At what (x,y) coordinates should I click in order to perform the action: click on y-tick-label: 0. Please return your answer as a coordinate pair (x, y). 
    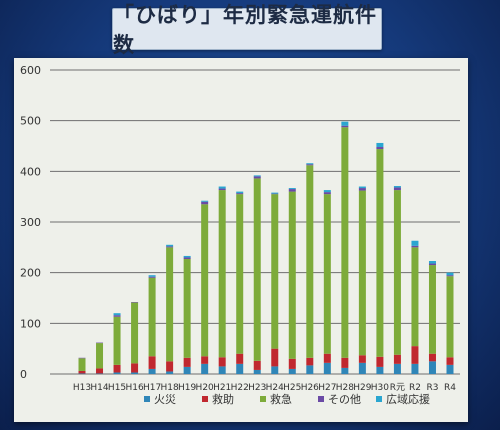
    Looking at the image, I should click on (23, 374).